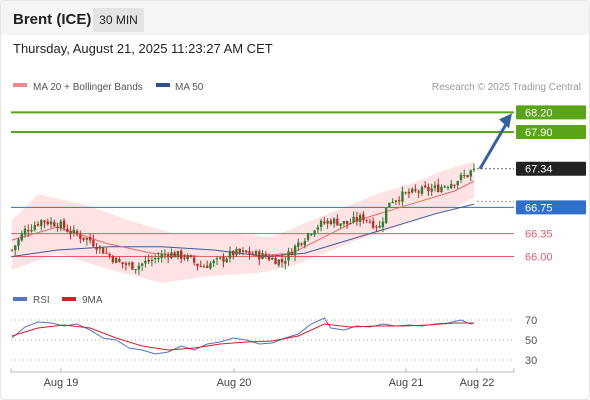 The height and width of the screenshot is (400, 590). What do you see at coordinates (189, 87) in the screenshot?
I see `ma50-legend-label: MA 50` at bounding box center [189, 87].